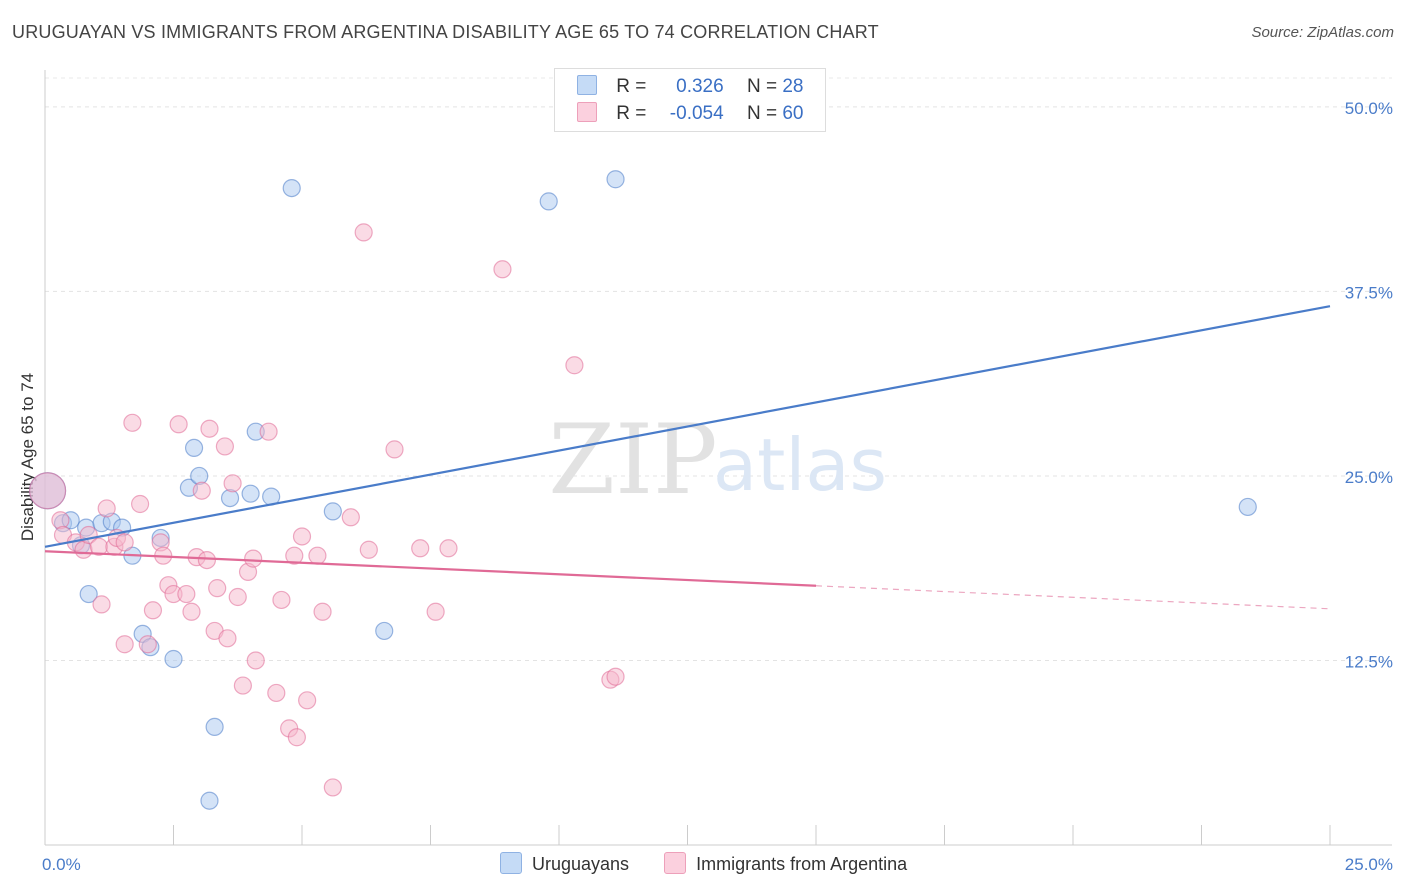 The image size is (1406, 892). Describe the element at coordinates (793, 86) in the screenshot. I see `legend-n-value: 28` at that location.